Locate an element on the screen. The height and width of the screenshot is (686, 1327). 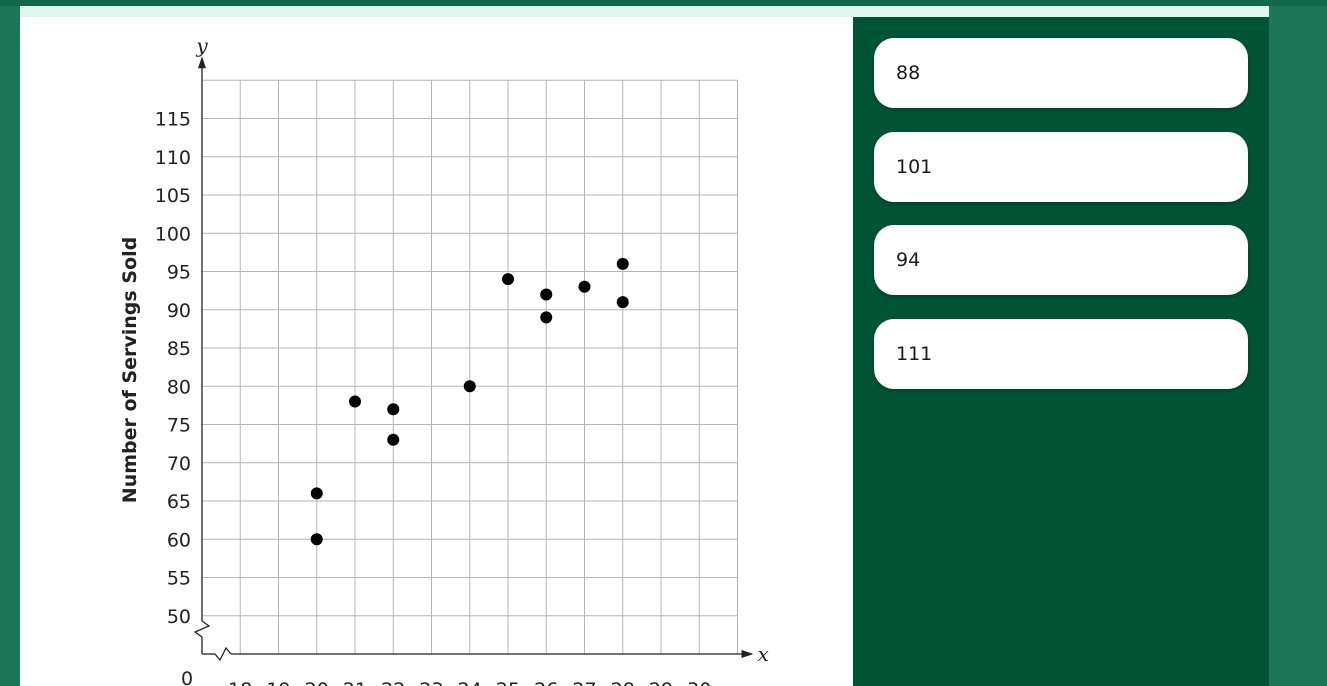
y-tick-label: 110 is located at coordinates (173, 158).